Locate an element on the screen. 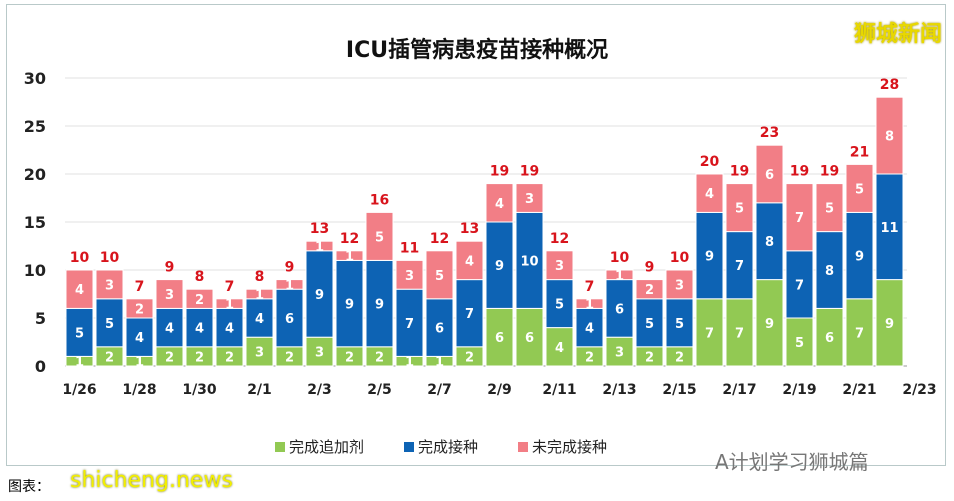  x-tick-label: 2/11 is located at coordinates (559, 390).